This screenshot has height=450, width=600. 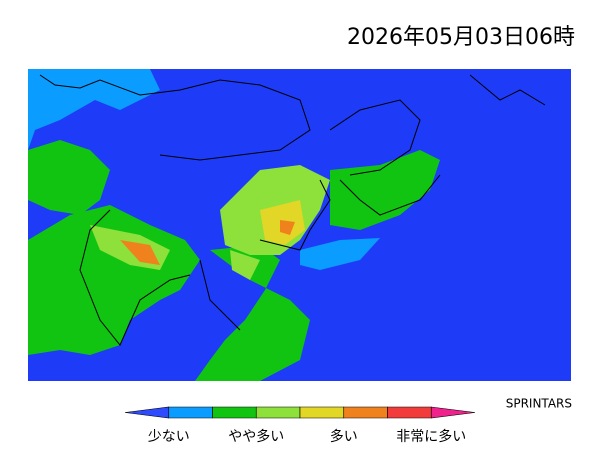 What do you see at coordinates (344, 436) in the screenshot?
I see `legend-label: 多い` at bounding box center [344, 436].